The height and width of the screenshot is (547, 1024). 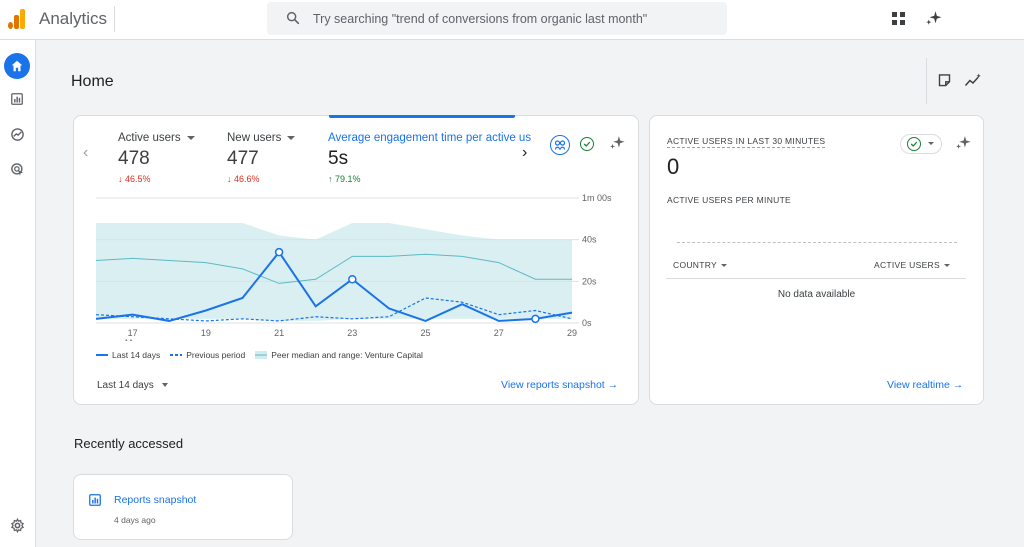 I want to click on metric-value: 477, so click(x=243, y=158).